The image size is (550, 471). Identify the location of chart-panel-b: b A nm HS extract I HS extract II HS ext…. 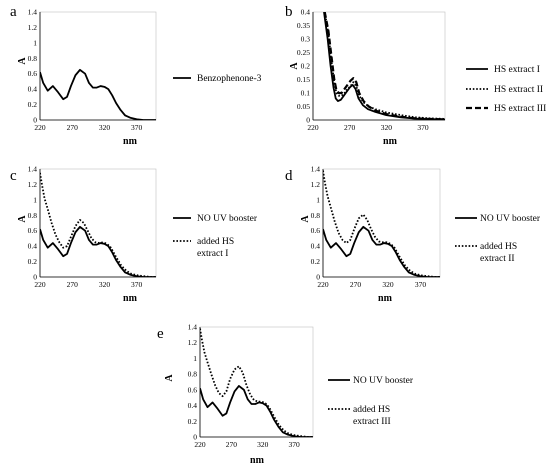
(415, 75).